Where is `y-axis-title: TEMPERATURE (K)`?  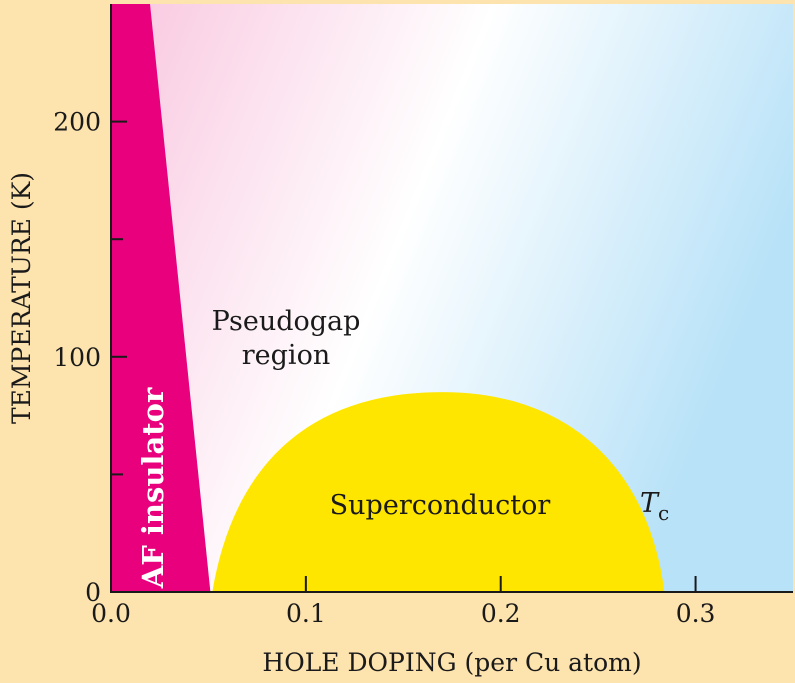
y-axis-title: TEMPERATURE (K) is located at coordinates (21, 298).